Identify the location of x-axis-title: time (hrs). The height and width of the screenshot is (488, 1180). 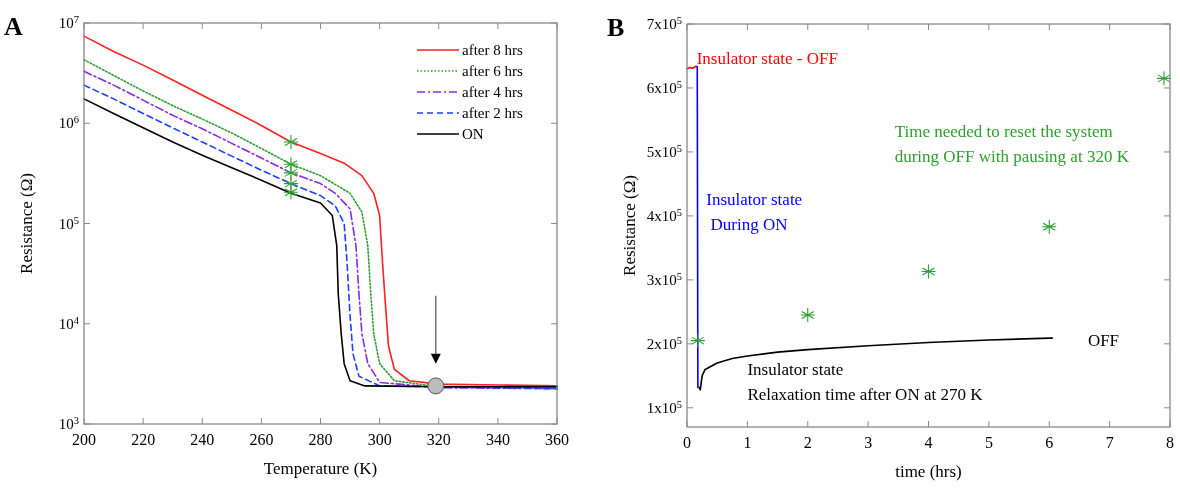
(928, 471).